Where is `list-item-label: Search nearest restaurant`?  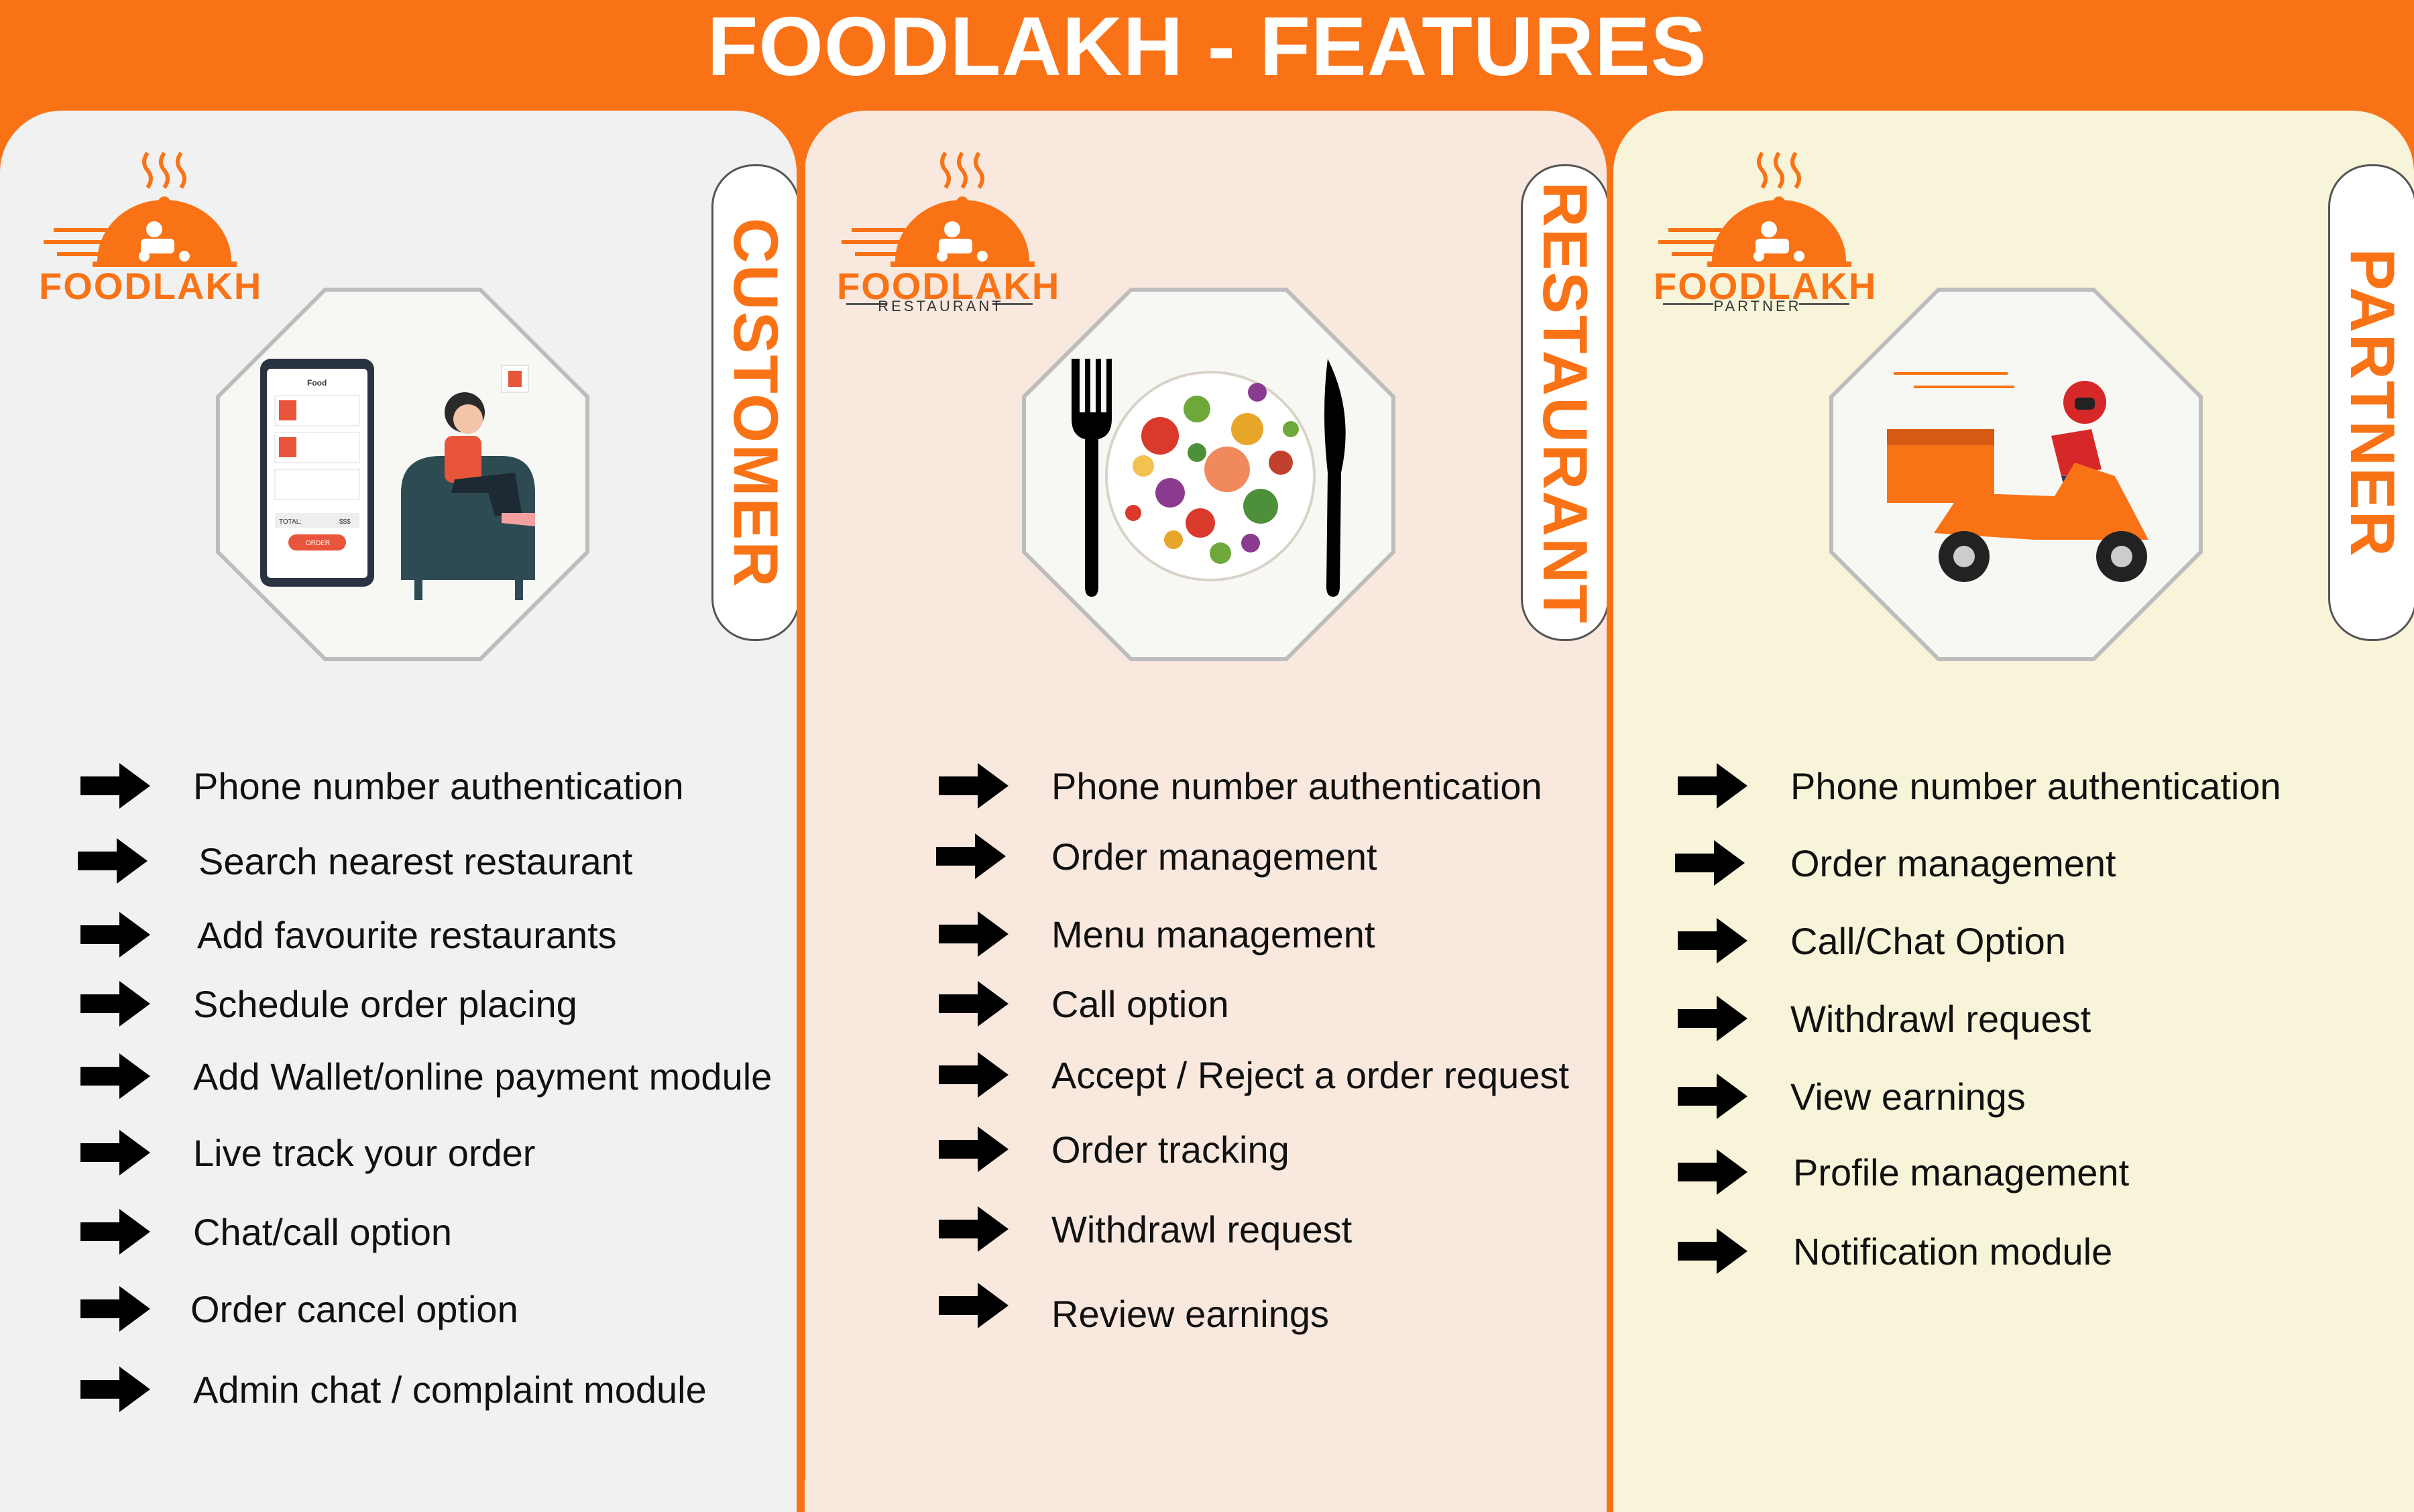 list-item-label: Search nearest restaurant is located at coordinates (416, 861).